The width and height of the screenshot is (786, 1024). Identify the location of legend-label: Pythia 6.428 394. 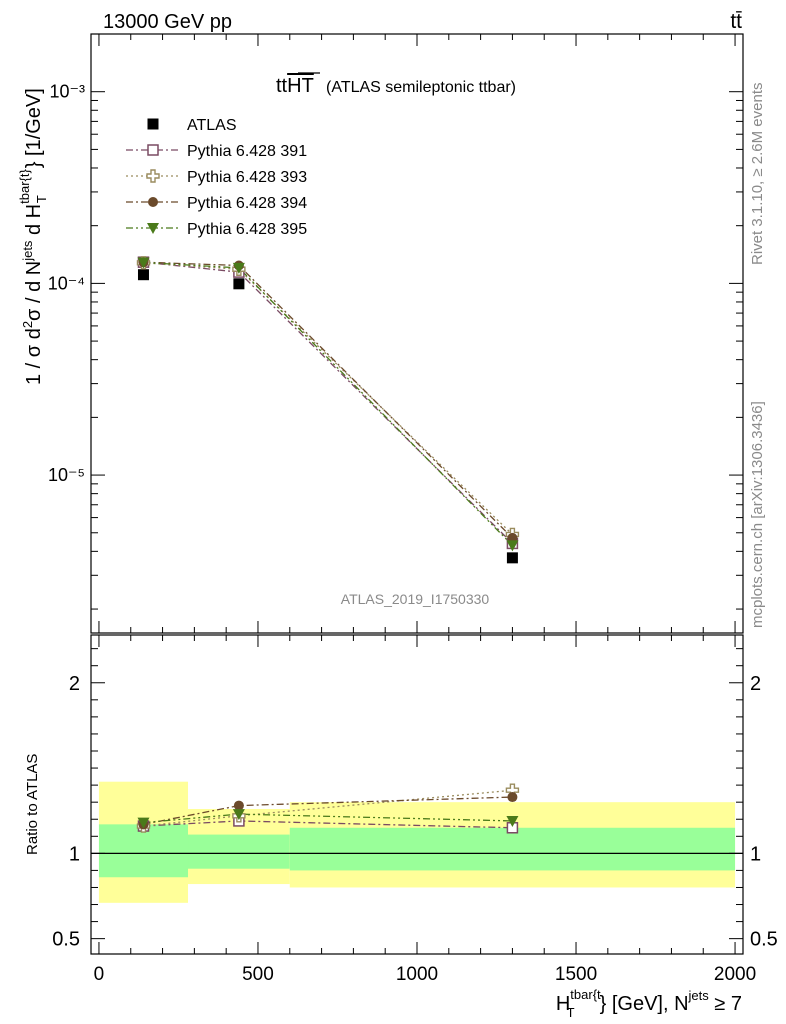
(247, 203).